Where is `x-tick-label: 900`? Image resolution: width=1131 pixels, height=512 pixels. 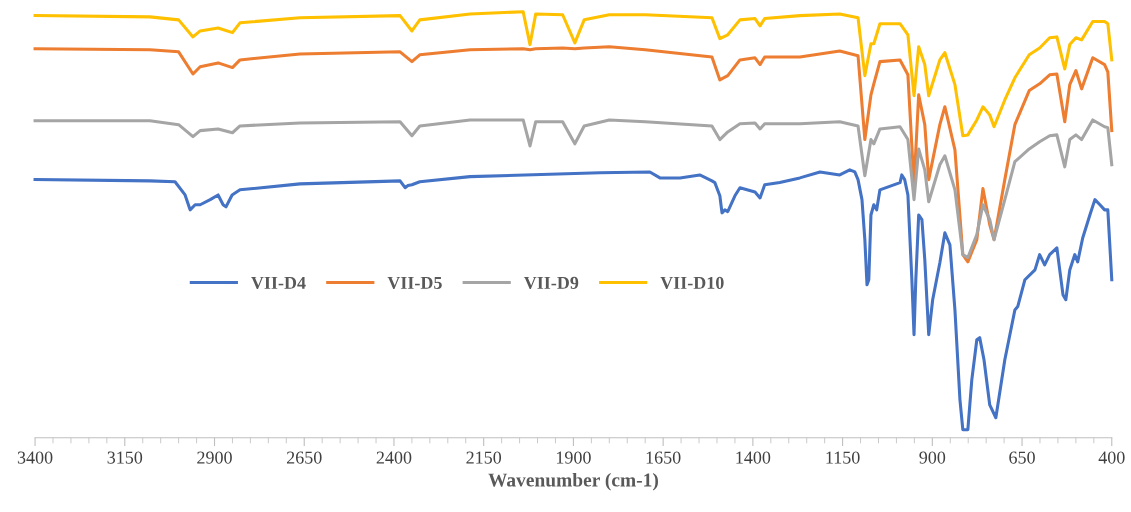 x-tick-label: 900 is located at coordinates (932, 457).